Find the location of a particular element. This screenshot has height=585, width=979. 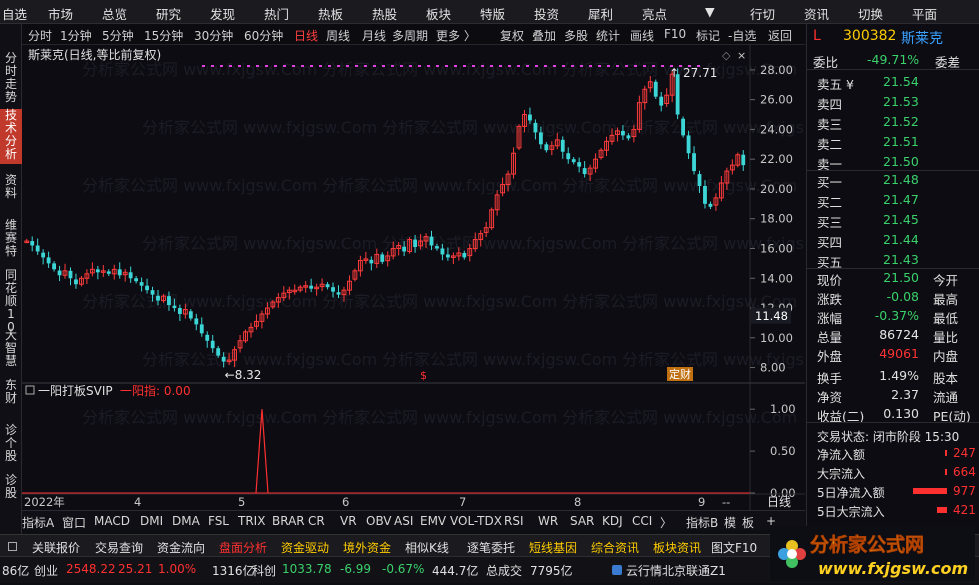

toolbar-item-19: 返回 is located at coordinates (780, 36).